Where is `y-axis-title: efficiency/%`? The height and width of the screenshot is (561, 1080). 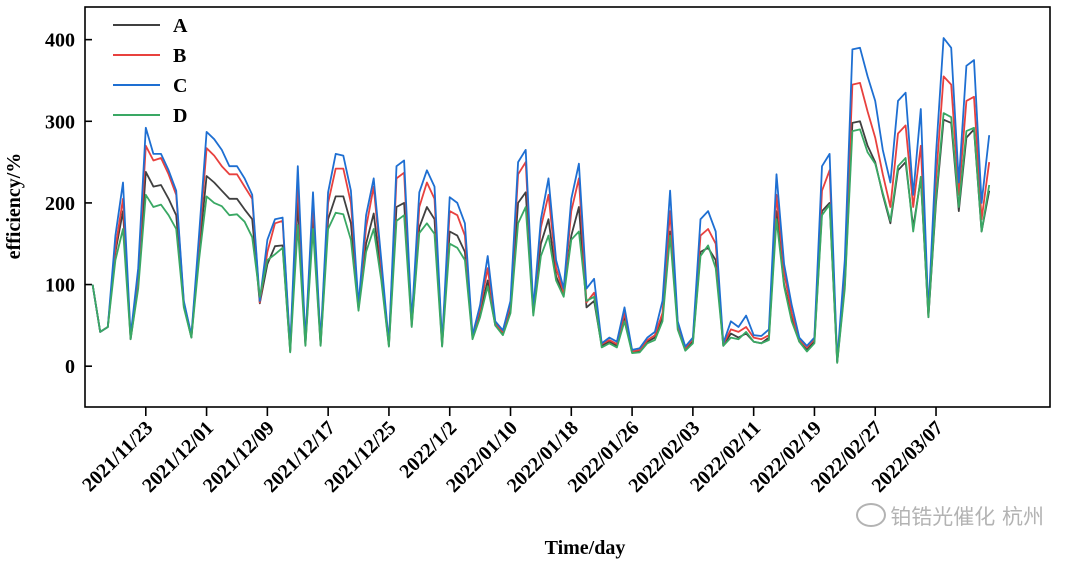 y-axis-title: efficiency/% is located at coordinates (14, 206).